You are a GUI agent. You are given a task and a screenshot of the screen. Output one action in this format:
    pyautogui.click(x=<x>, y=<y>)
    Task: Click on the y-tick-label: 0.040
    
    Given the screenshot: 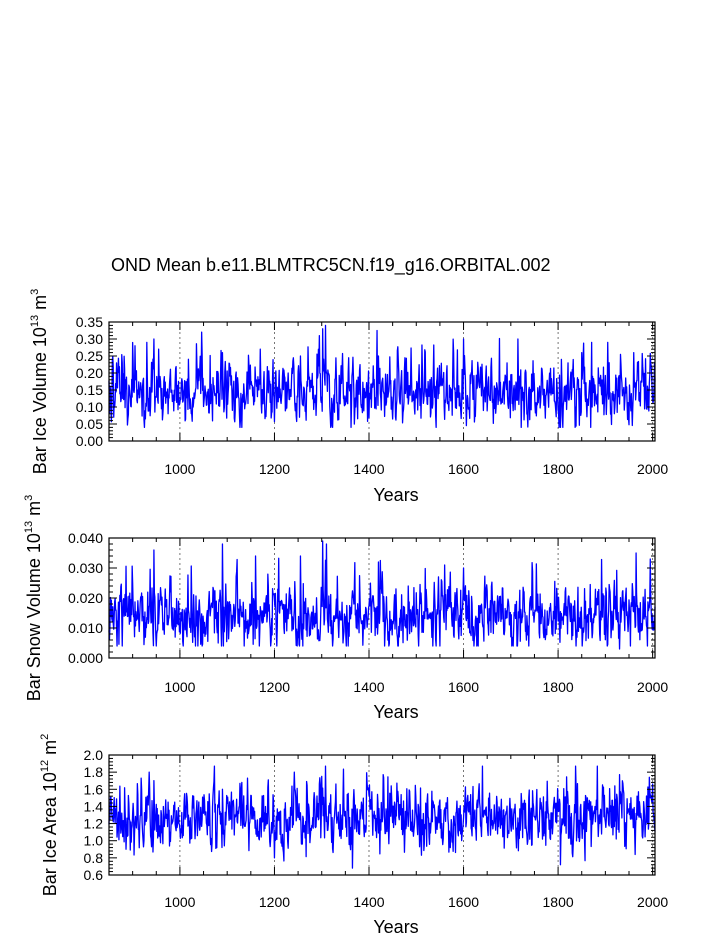 What is the action you would take?
    pyautogui.click(x=85, y=538)
    